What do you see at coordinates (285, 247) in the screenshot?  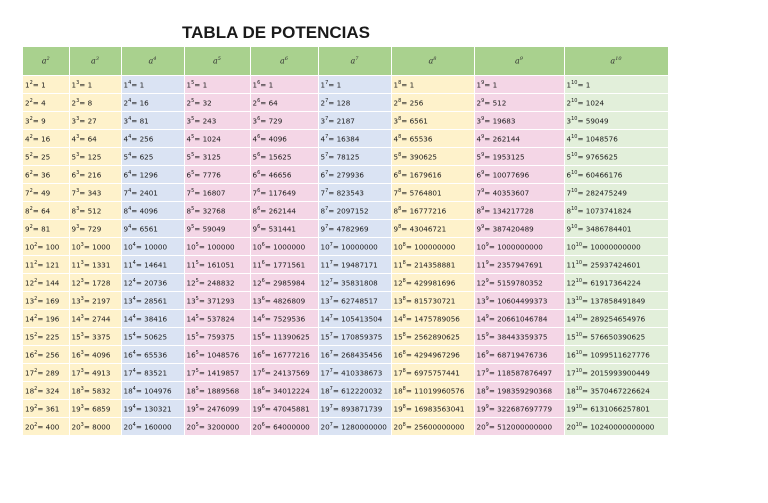 I see `cell-value: = 1000000` at bounding box center [285, 247].